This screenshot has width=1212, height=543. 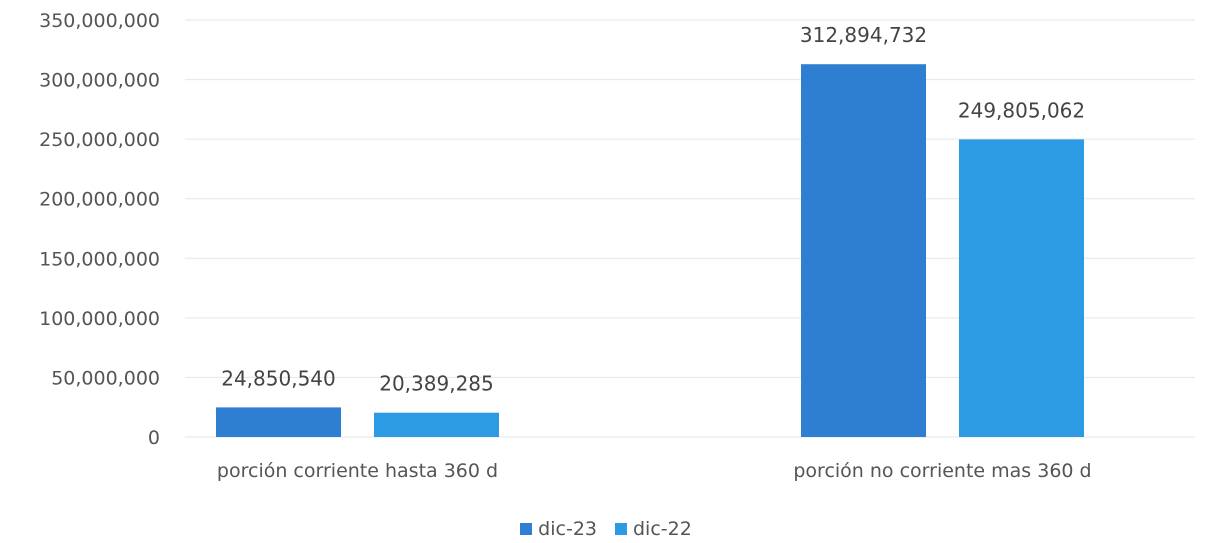 What do you see at coordinates (99, 21) in the screenshot?
I see `y-tick-label: 350,000,000` at bounding box center [99, 21].